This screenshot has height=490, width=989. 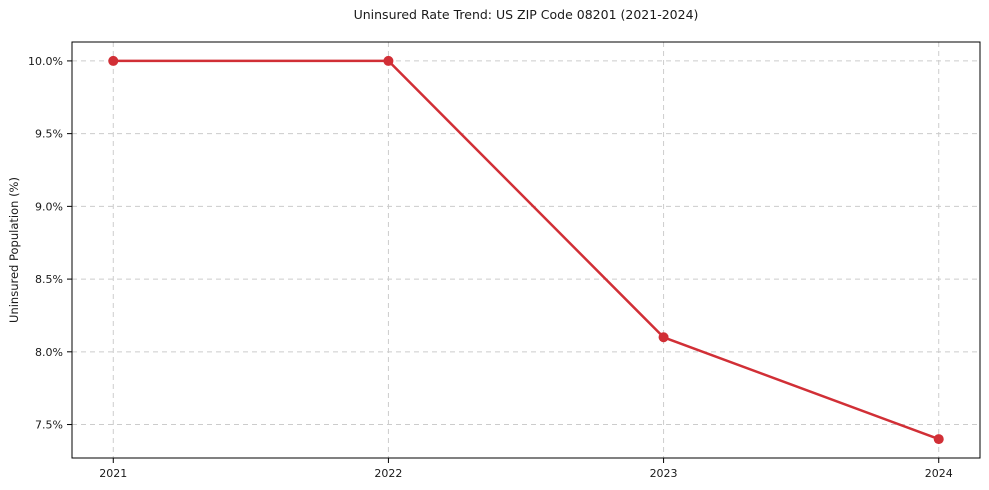 What do you see at coordinates (664, 473) in the screenshot?
I see `x-tick-label: 2023` at bounding box center [664, 473].